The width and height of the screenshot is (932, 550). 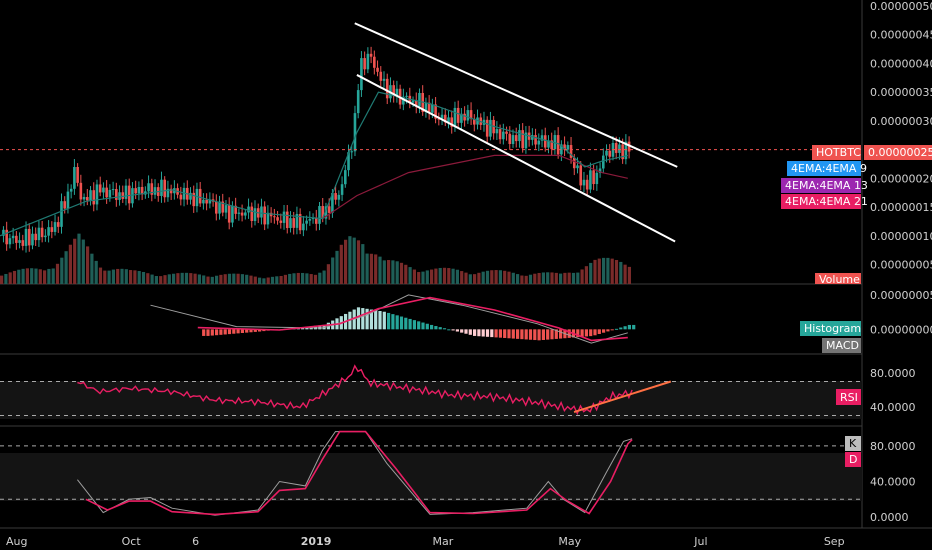 What do you see at coordinates (431, 390) in the screenshot?
I see `rsi-panel` at bounding box center [431, 390].